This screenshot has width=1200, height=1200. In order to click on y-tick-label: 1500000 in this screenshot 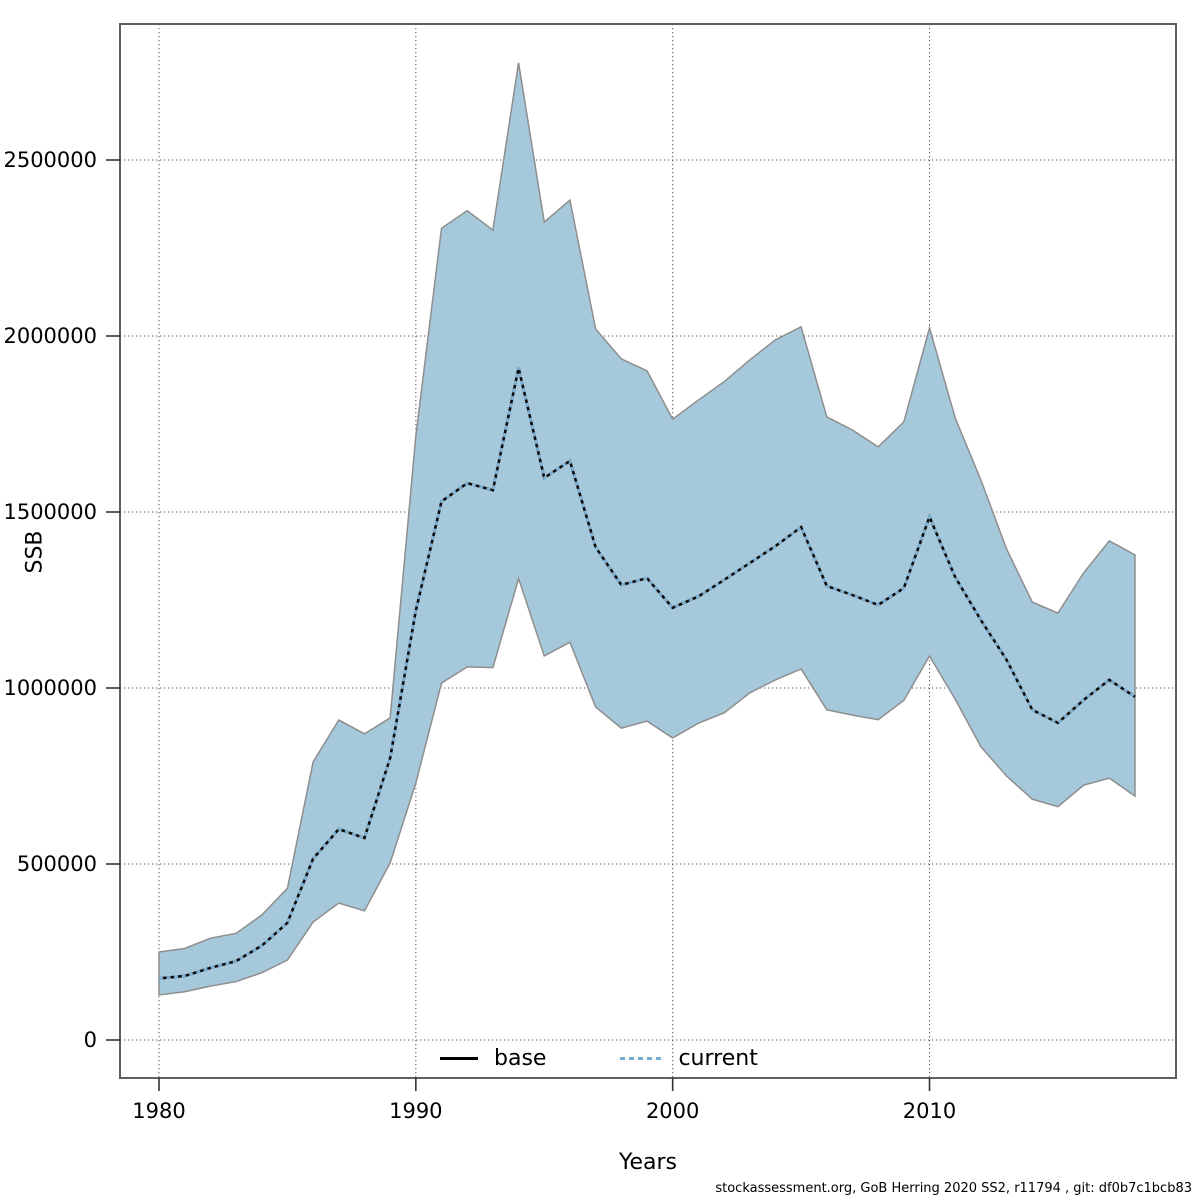, I will do `click(50, 512)`.